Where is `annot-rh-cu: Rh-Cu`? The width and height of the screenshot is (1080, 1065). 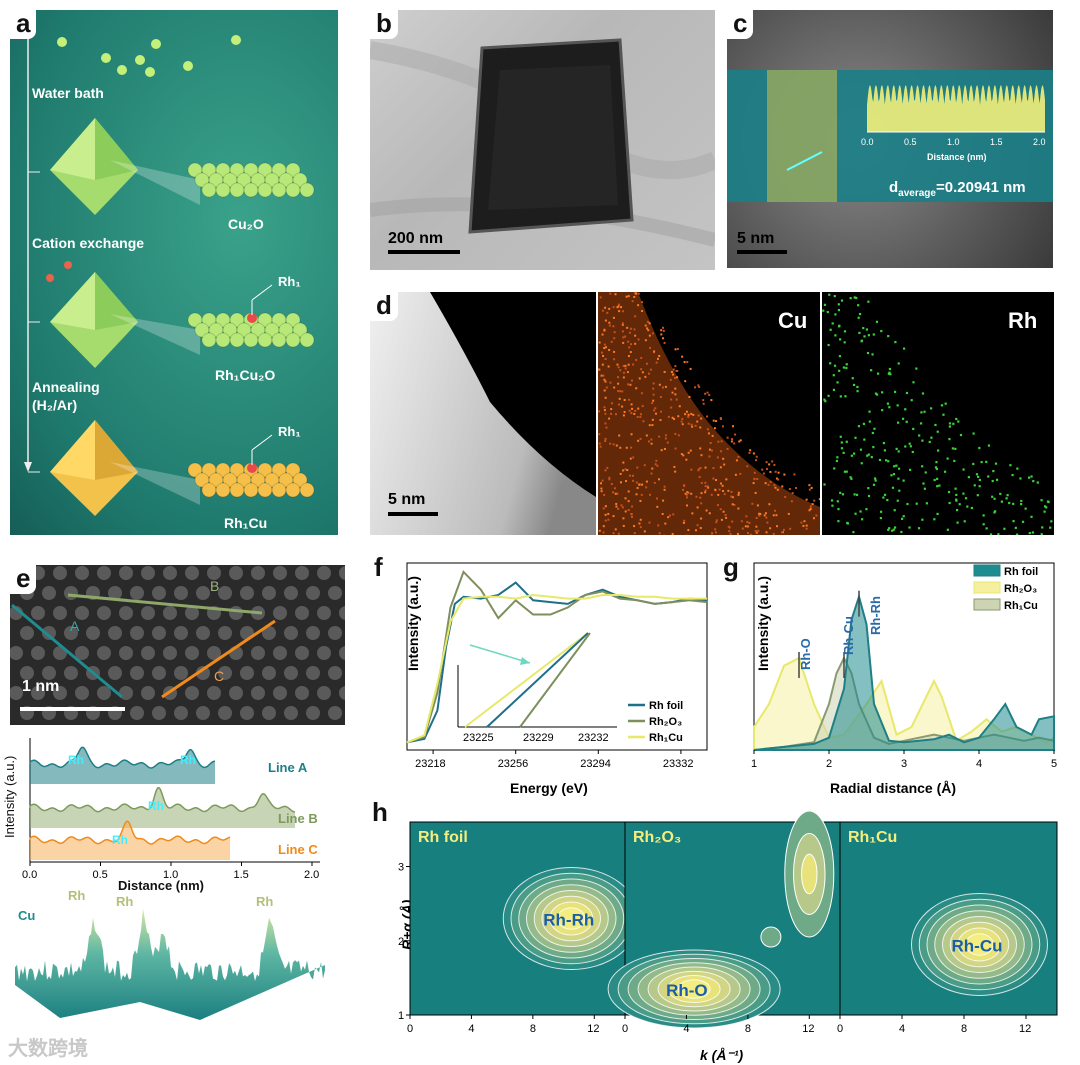 annot-rh-cu: Rh-Cu is located at coordinates (848, 635).